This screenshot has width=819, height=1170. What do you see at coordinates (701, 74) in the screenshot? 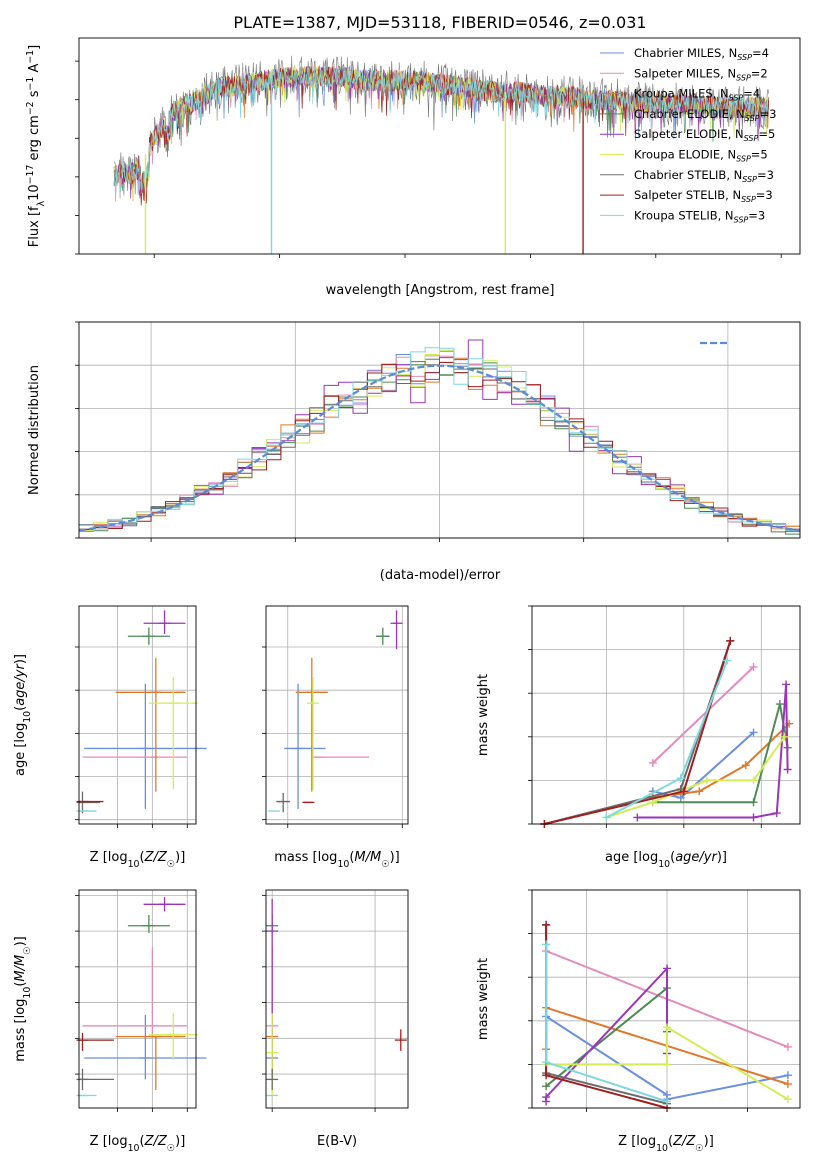
I see `legend-label: Salpeter MILES, NSSP=2` at bounding box center [701, 74].